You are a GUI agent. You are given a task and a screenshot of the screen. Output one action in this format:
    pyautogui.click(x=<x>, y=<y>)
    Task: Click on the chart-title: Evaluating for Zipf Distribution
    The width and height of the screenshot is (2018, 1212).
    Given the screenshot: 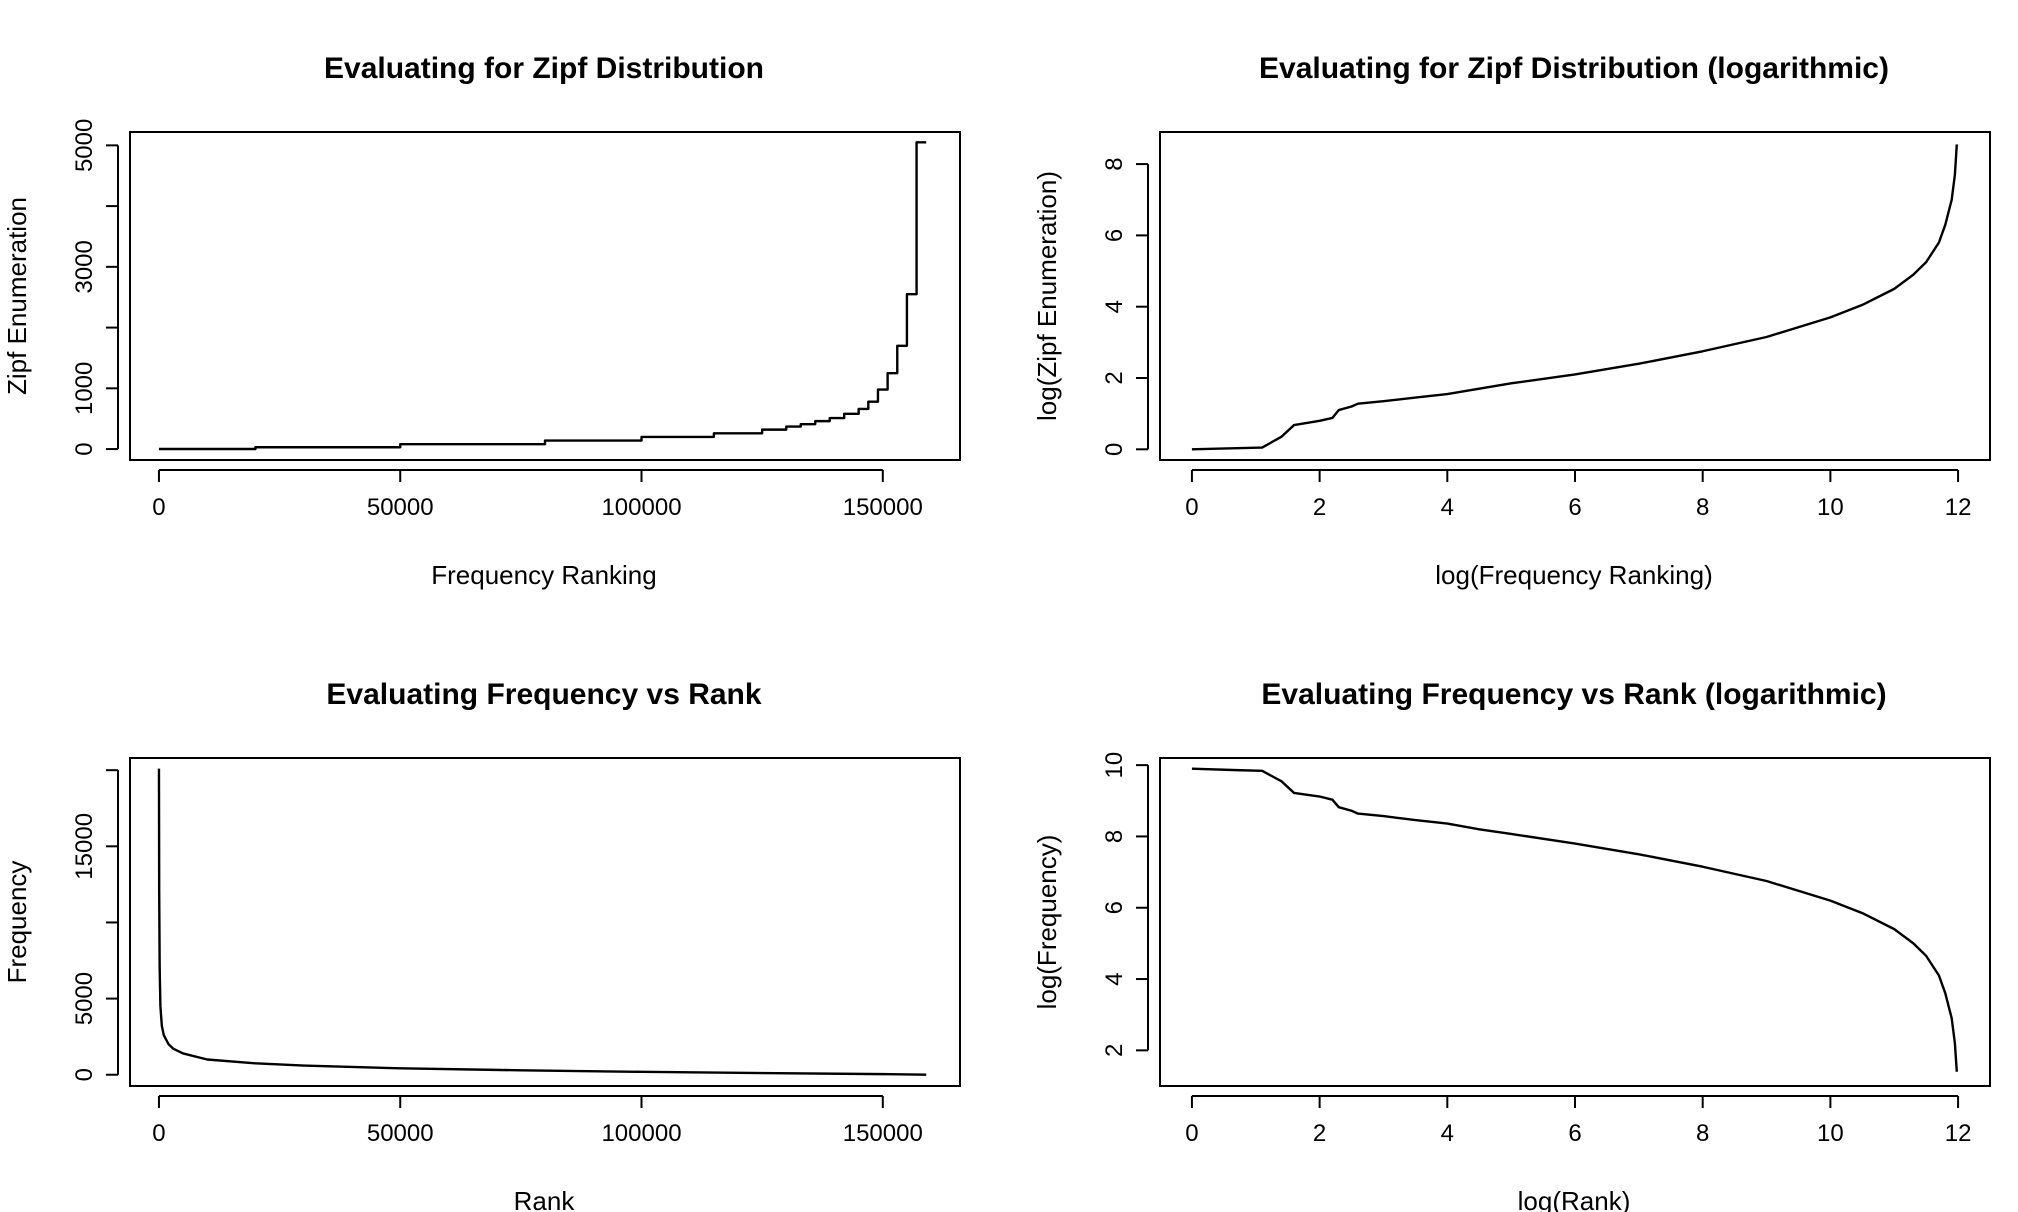 What is the action you would take?
    pyautogui.click(x=544, y=68)
    